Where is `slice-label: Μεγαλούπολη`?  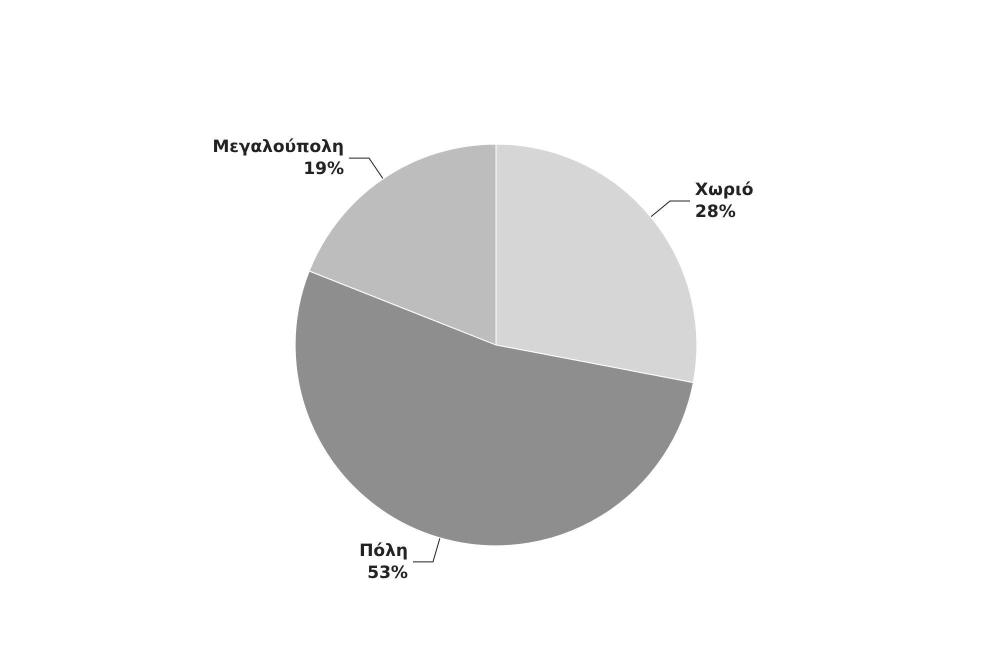 slice-label: Μεγαλούπολη is located at coordinates (278, 147).